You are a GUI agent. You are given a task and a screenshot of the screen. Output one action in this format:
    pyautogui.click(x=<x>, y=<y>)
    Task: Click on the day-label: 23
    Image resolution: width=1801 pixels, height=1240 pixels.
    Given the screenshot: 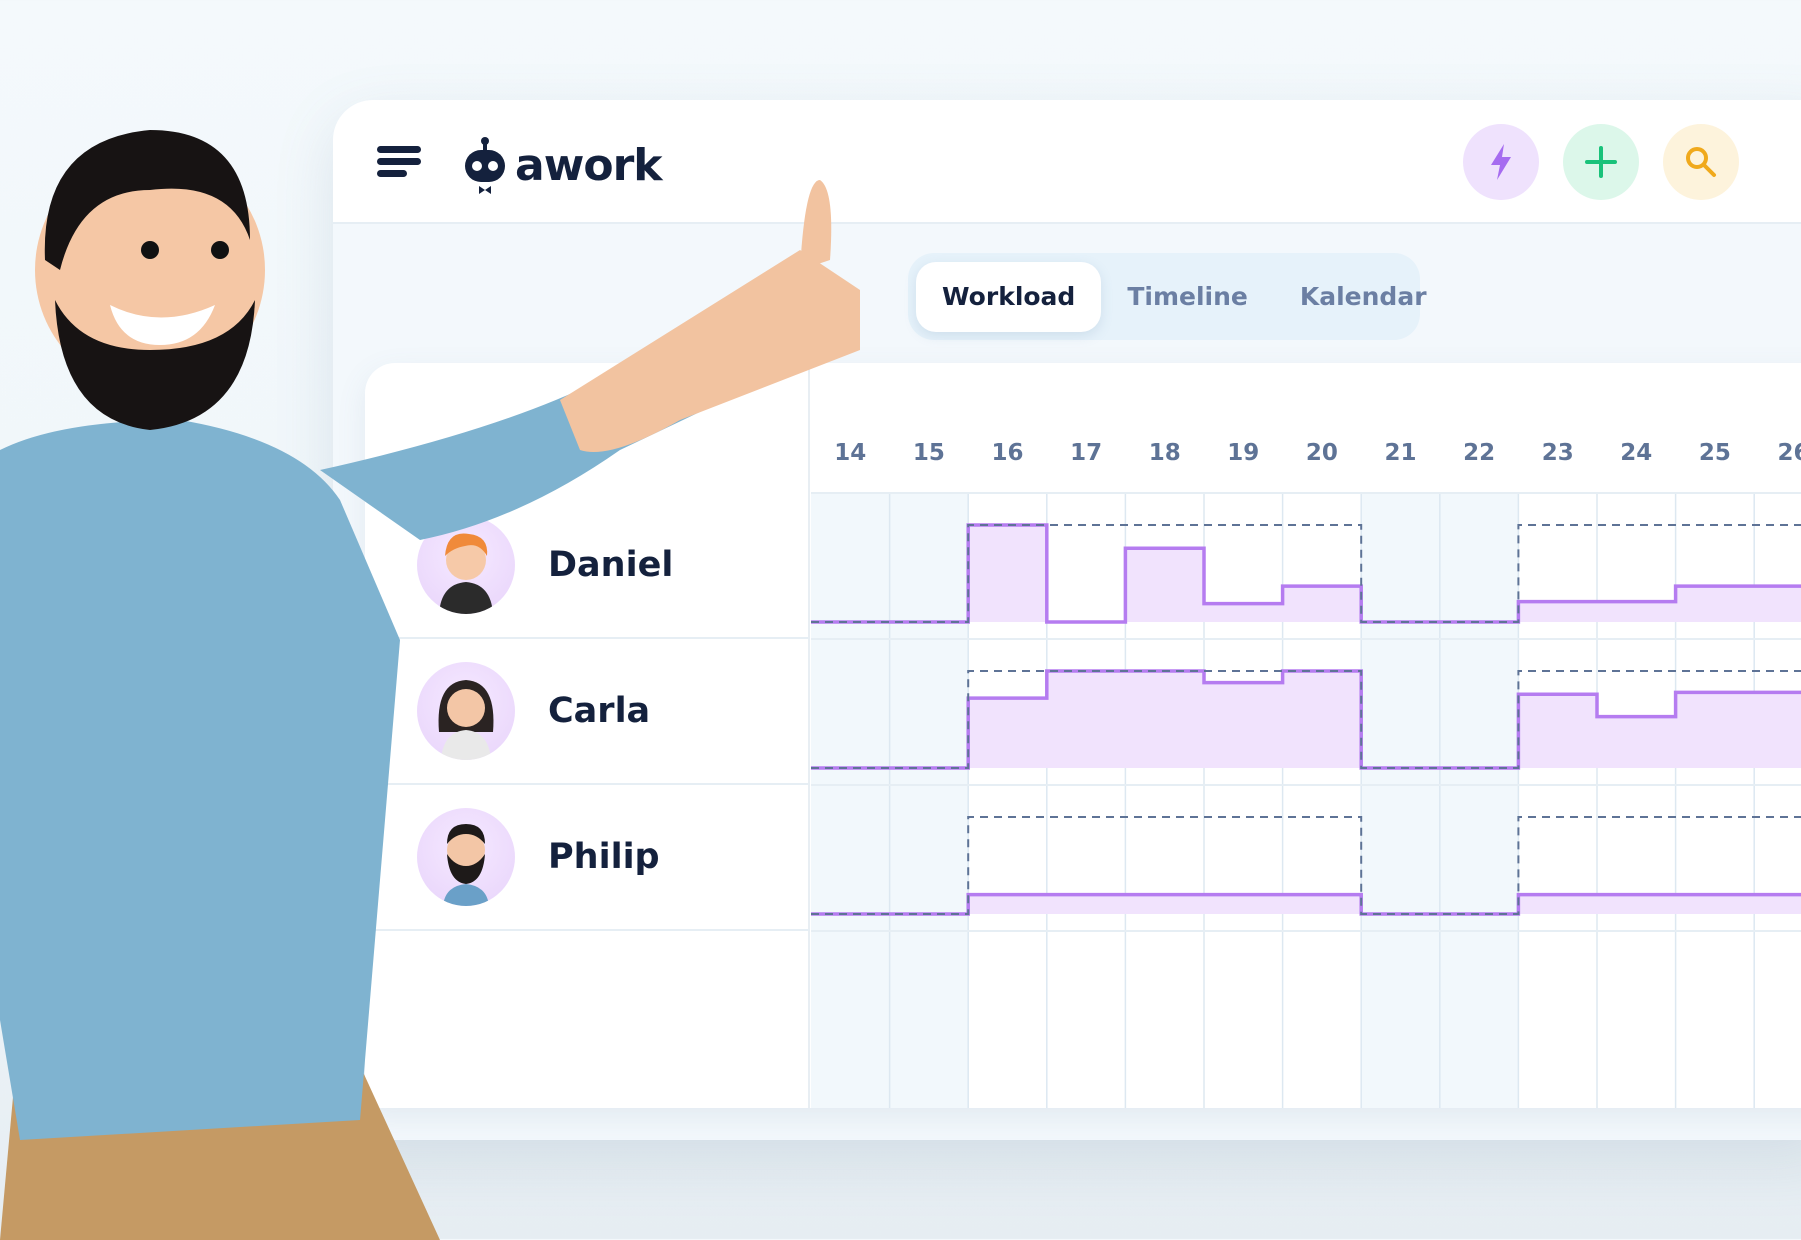 What is the action you would take?
    pyautogui.click(x=1558, y=453)
    